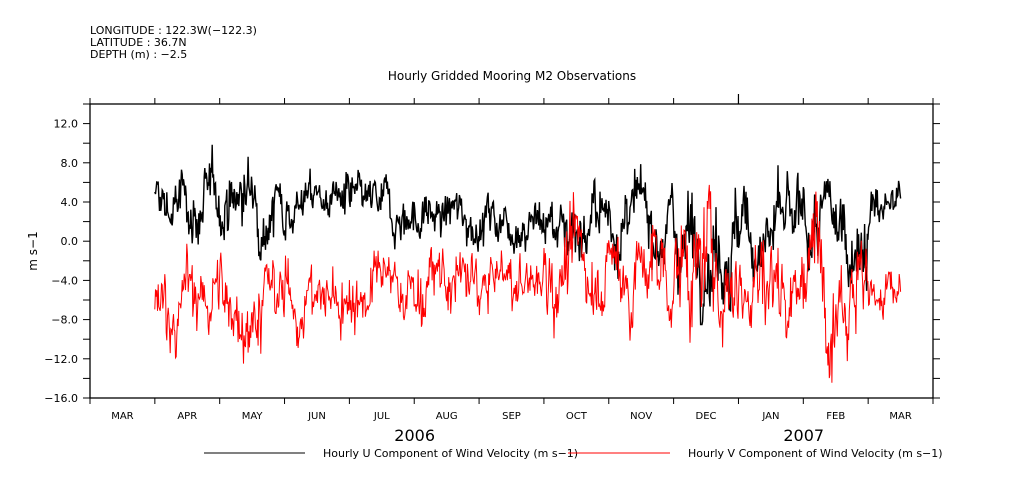 The width and height of the screenshot is (1009, 504). I want to click on y-tick-label: 12.0, so click(66, 124).